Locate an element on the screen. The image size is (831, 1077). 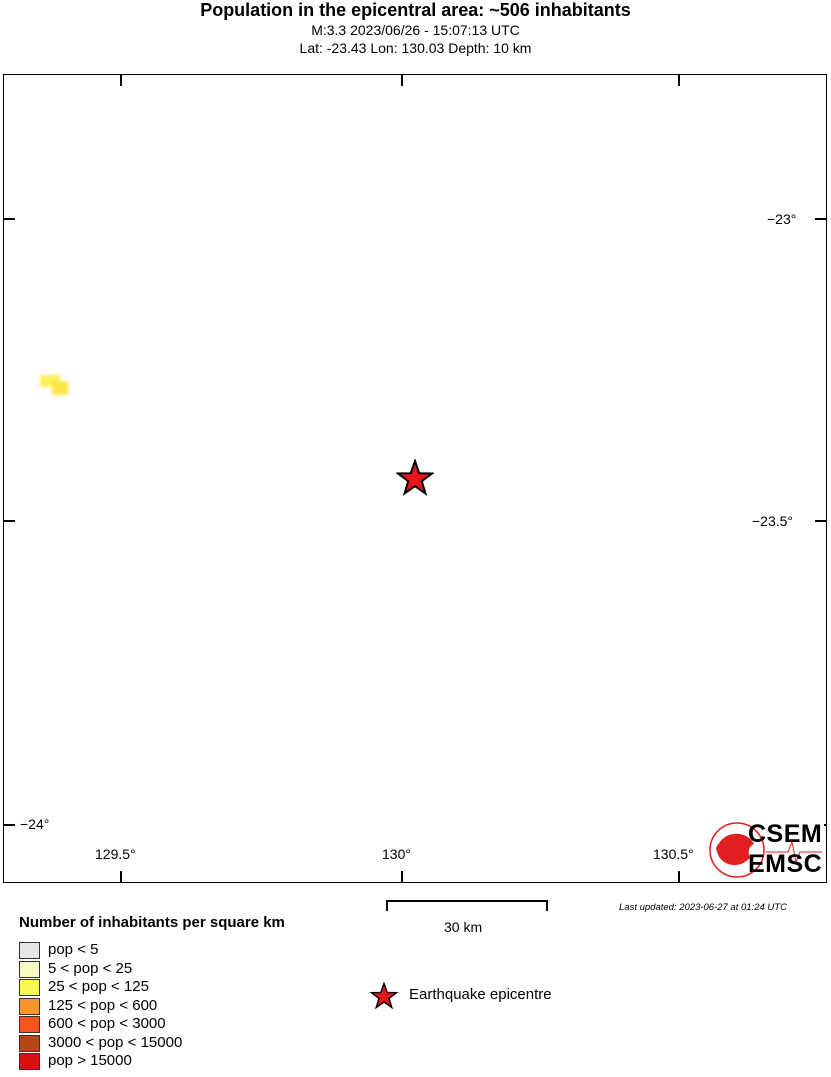
last-updated: Last updated: 2023-06-27 at 01:24 UTC is located at coordinates (703, 907).